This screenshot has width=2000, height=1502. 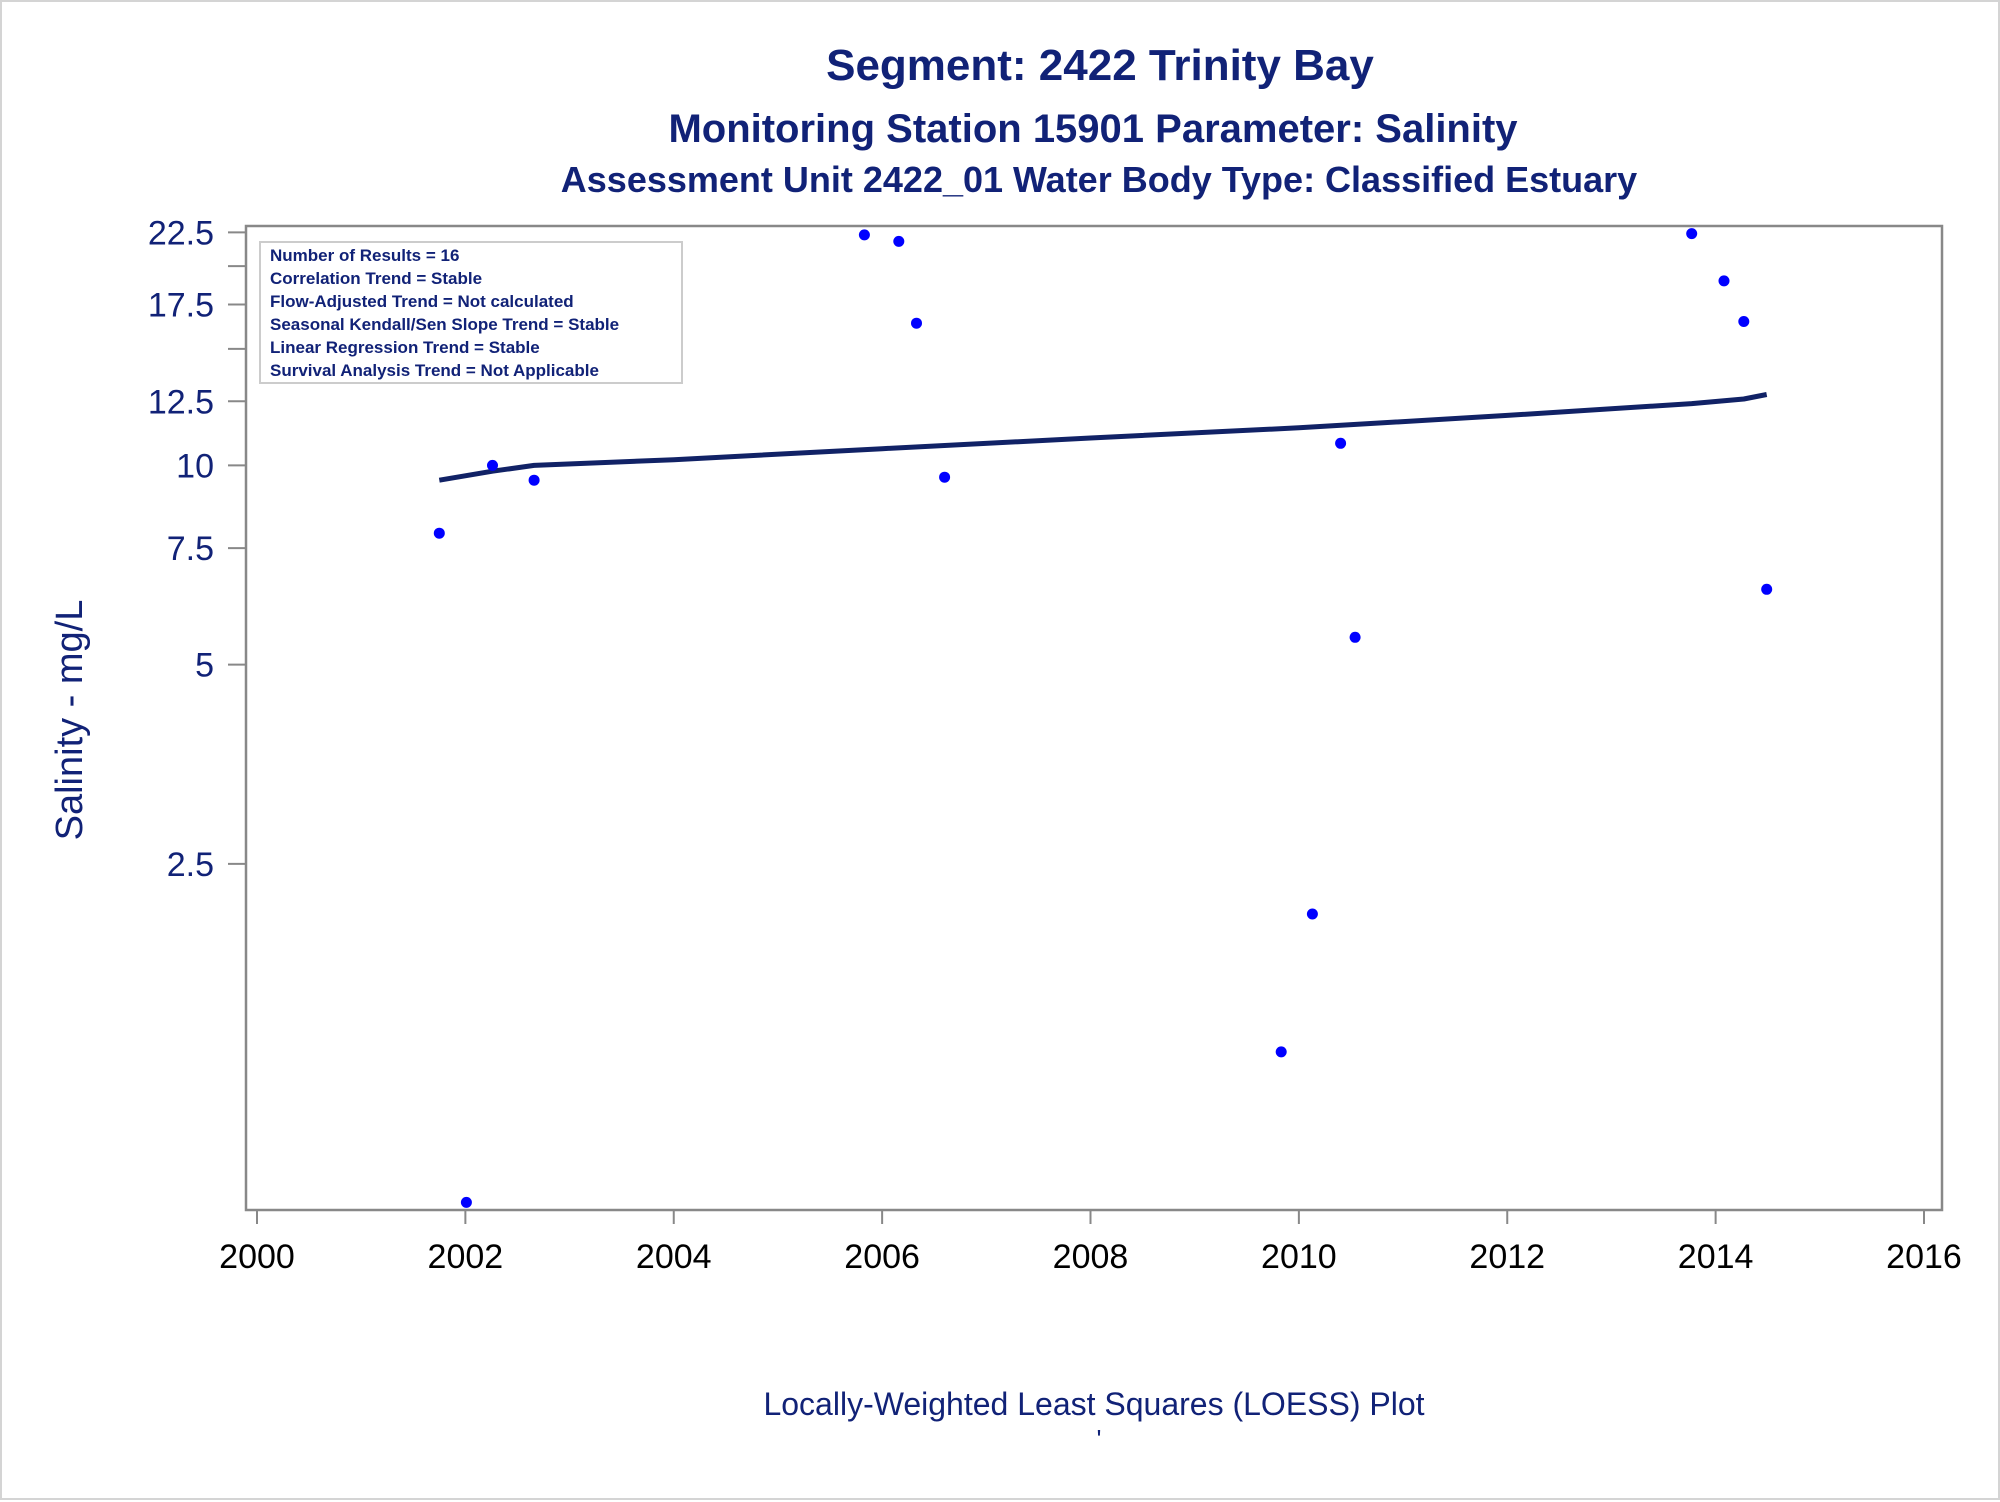 I want to click on x-tick-label: 2008, so click(x=1091, y=1257).